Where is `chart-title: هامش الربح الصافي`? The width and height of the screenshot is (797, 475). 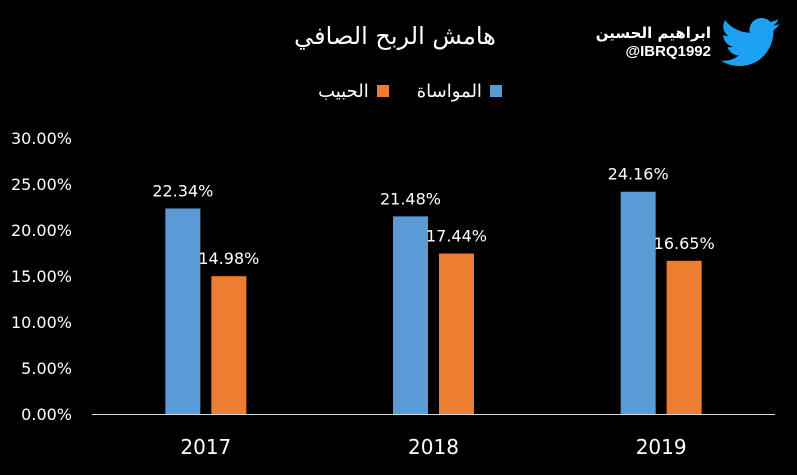 chart-title: هامش الربح الصافي is located at coordinates (395, 36).